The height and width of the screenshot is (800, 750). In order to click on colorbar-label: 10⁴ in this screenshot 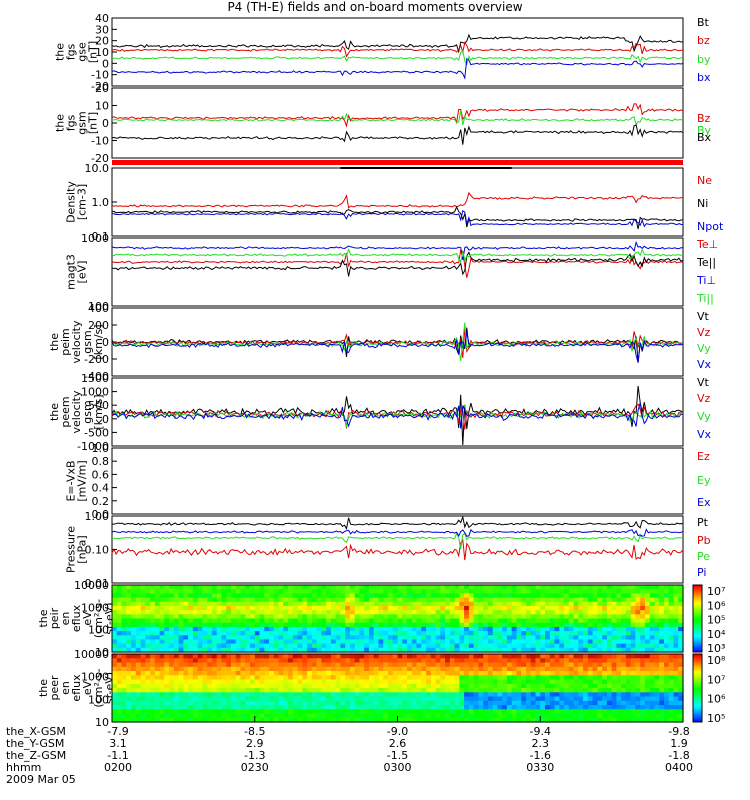, I will do `click(716, 634)`.